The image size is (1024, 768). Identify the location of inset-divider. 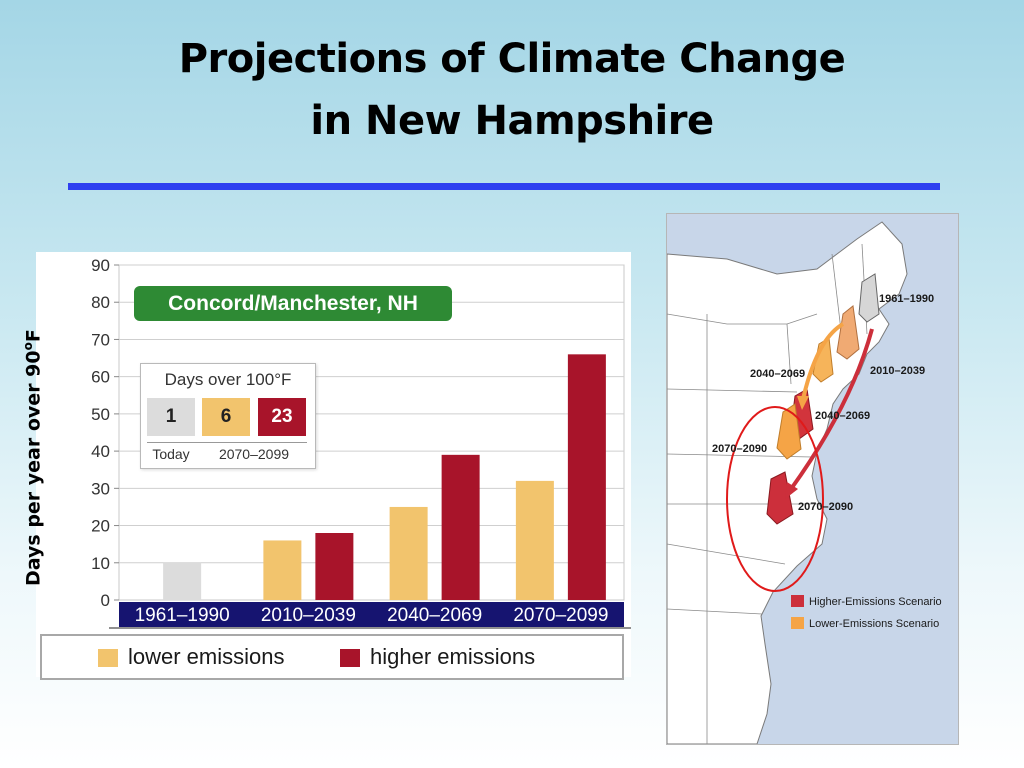
(227, 442).